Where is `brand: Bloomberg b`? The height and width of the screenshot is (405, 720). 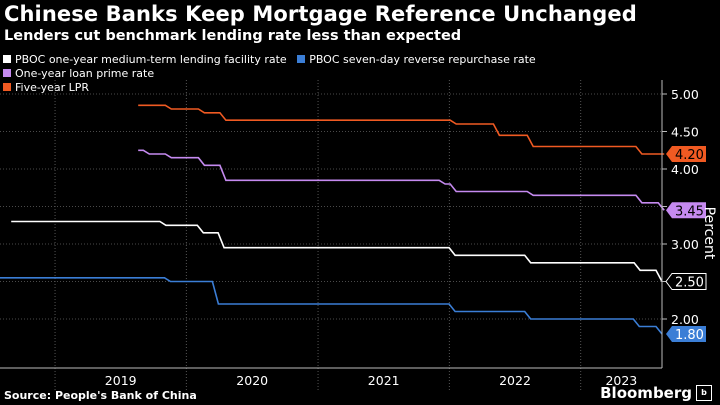
brand: Bloomberg b is located at coordinates (656, 393).